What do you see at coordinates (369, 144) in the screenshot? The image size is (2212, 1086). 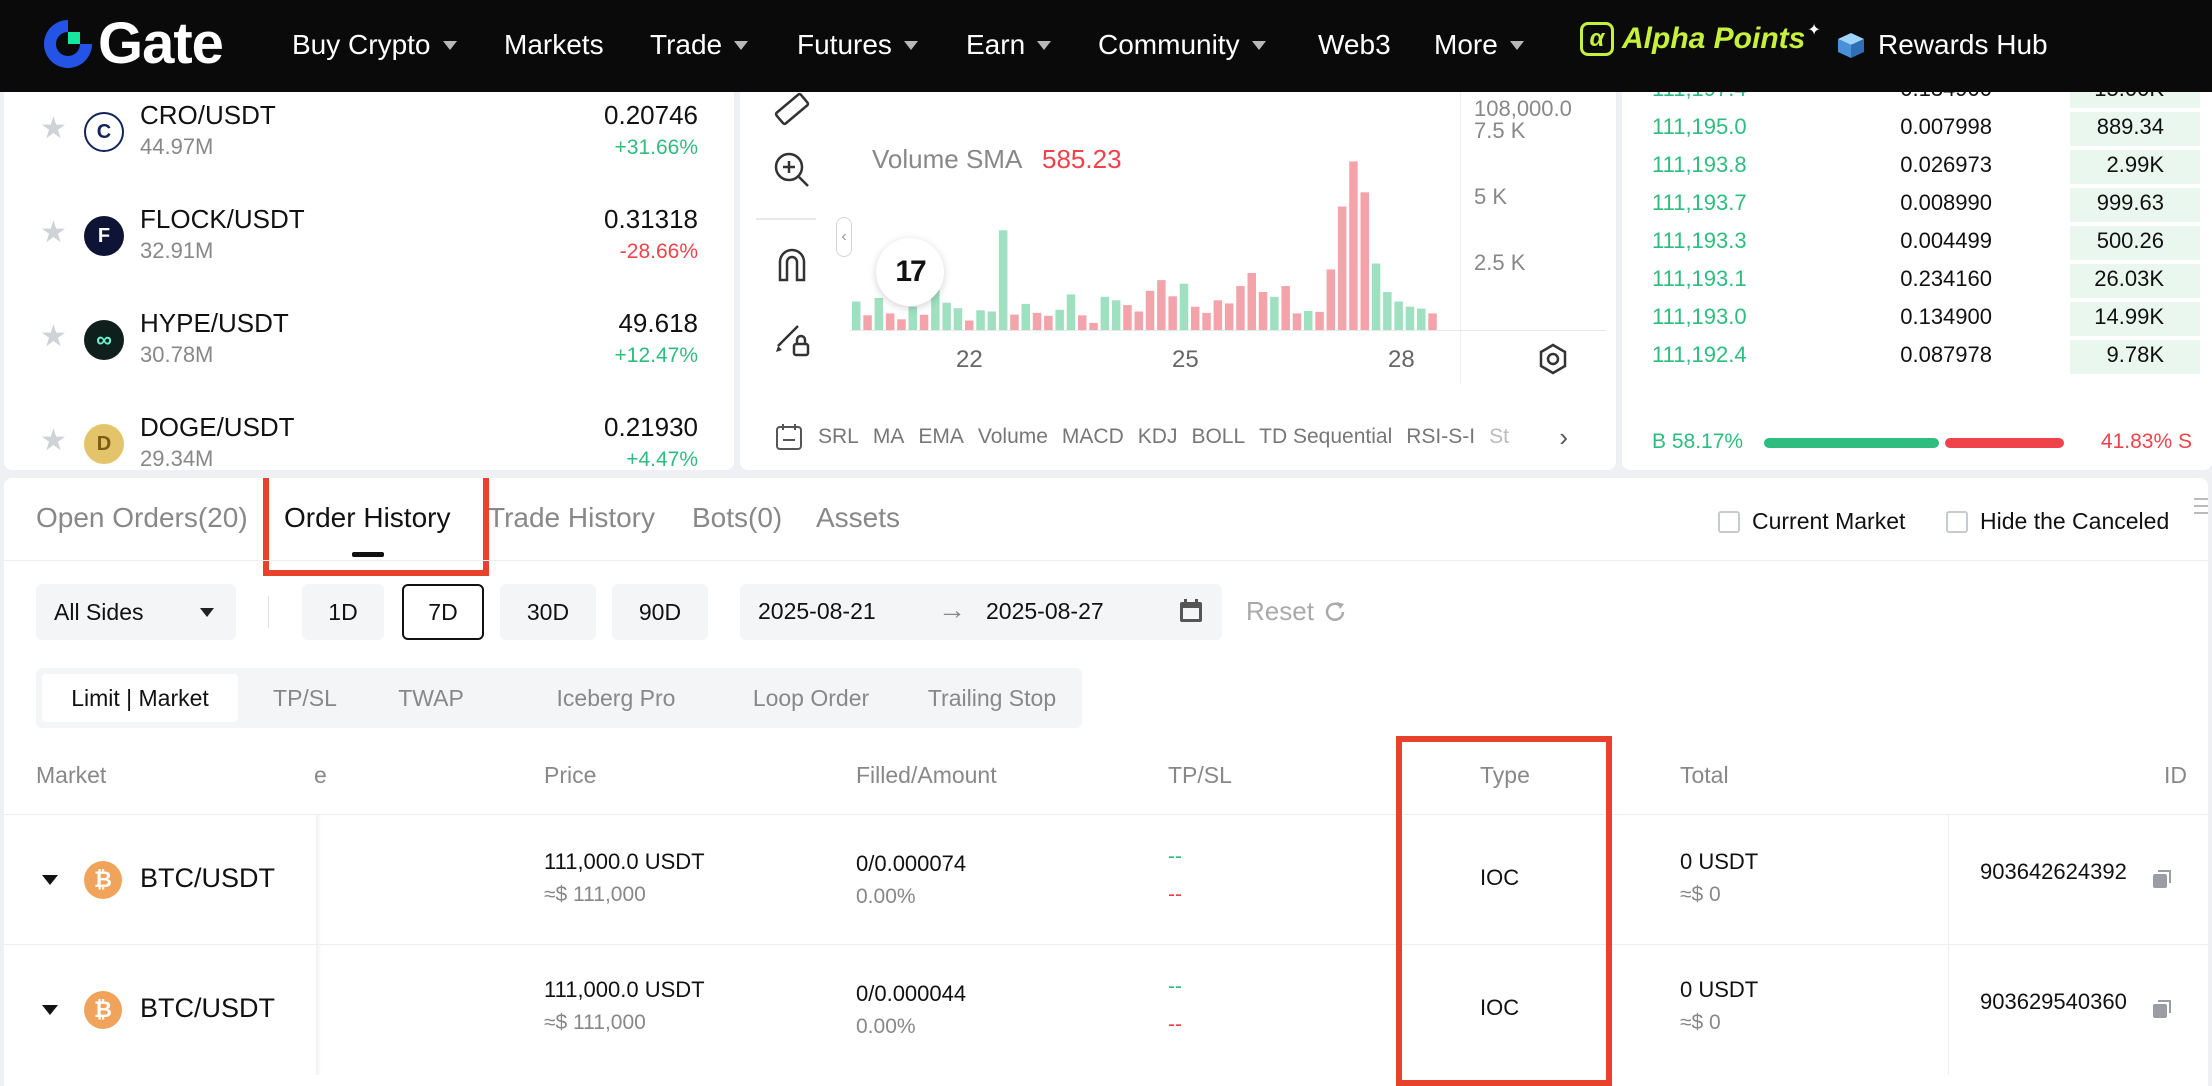 I see `market-row-cro: ★ C CRO/USDT 44.97M 0.20746 +31.66%` at bounding box center [369, 144].